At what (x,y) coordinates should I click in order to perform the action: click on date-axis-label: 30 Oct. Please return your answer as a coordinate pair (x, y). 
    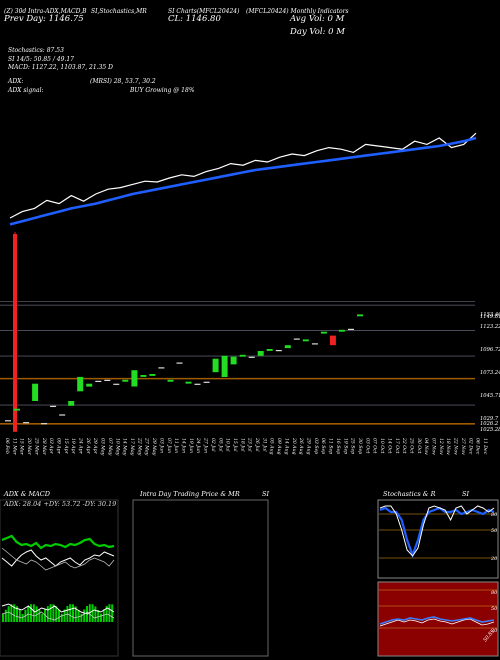
    Looking at the image, I should click on (419, 446).